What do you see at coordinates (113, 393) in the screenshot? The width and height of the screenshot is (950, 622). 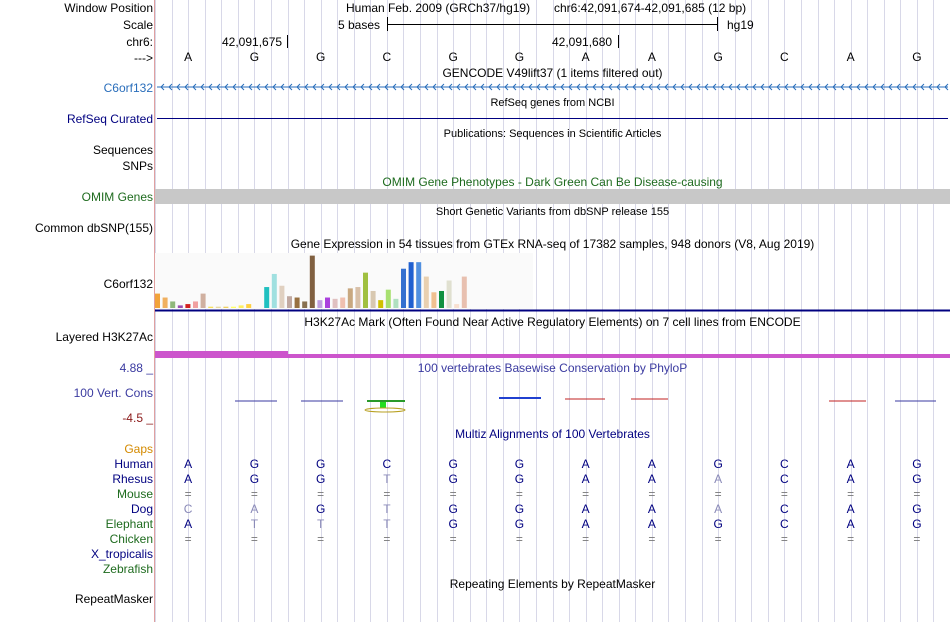 I see `label-100-vert-cons: 100 Vert. Cons` at bounding box center [113, 393].